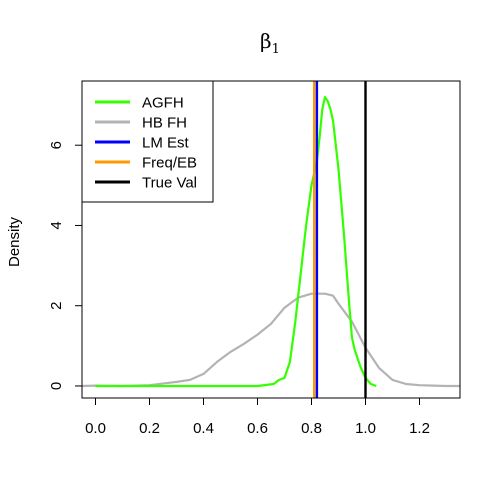  Describe the element at coordinates (276, 49) in the screenshot. I see `chart-title-subscript: 1` at that location.